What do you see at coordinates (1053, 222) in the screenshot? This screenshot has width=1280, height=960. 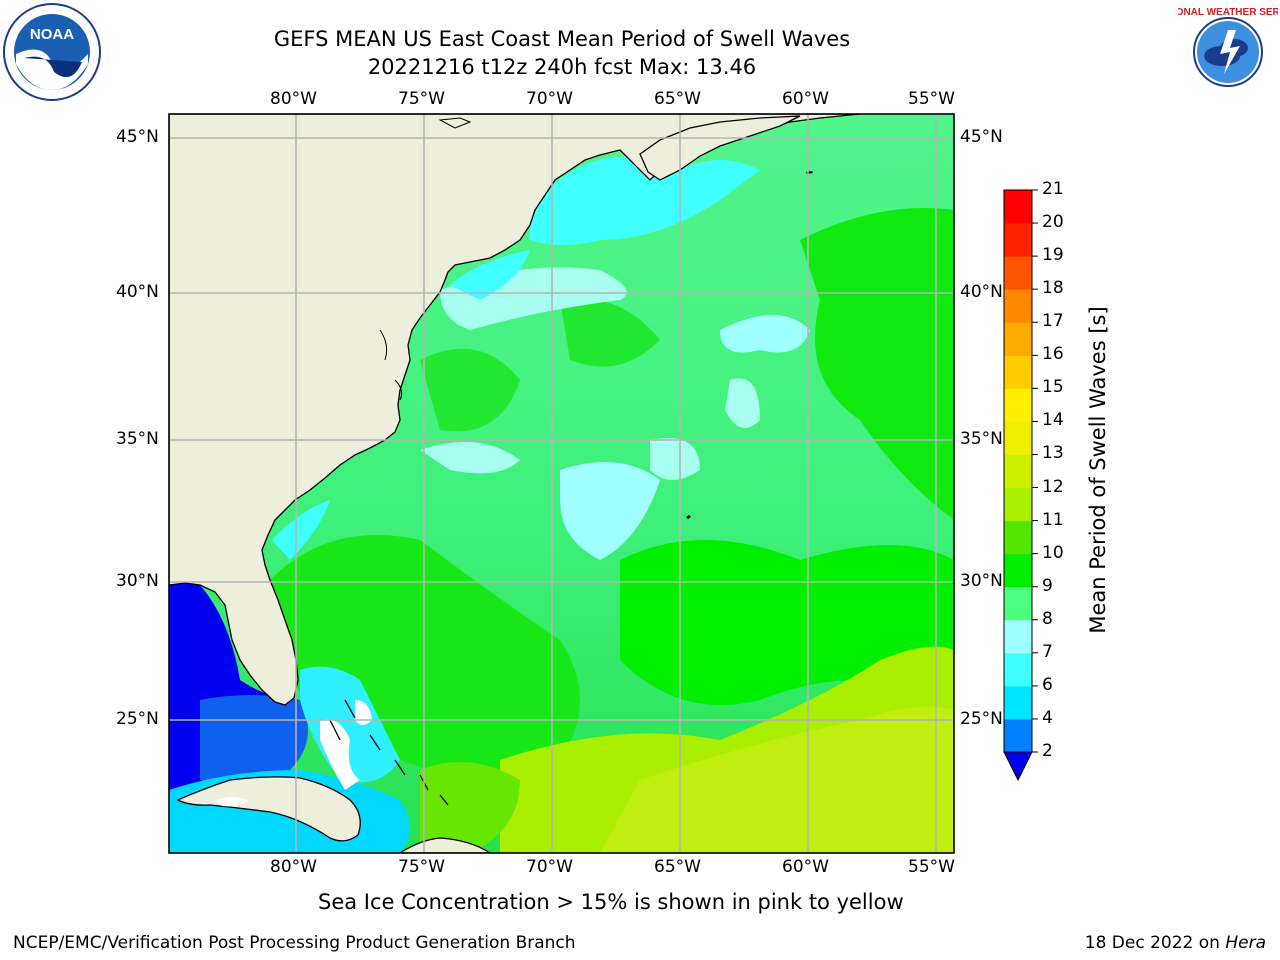 I see `colorbar-tick-label: 20` at bounding box center [1053, 222].